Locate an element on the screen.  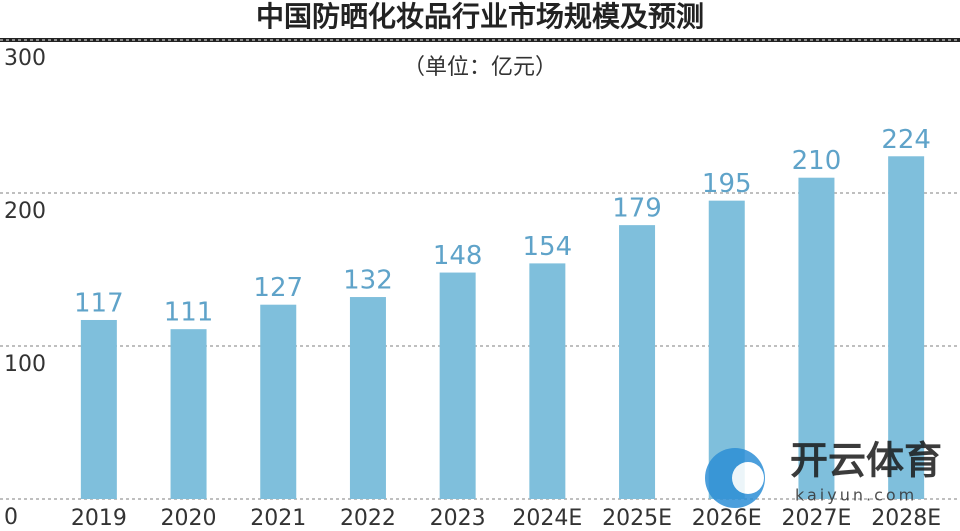
x-tick-label: 2026E is located at coordinates (727, 518).